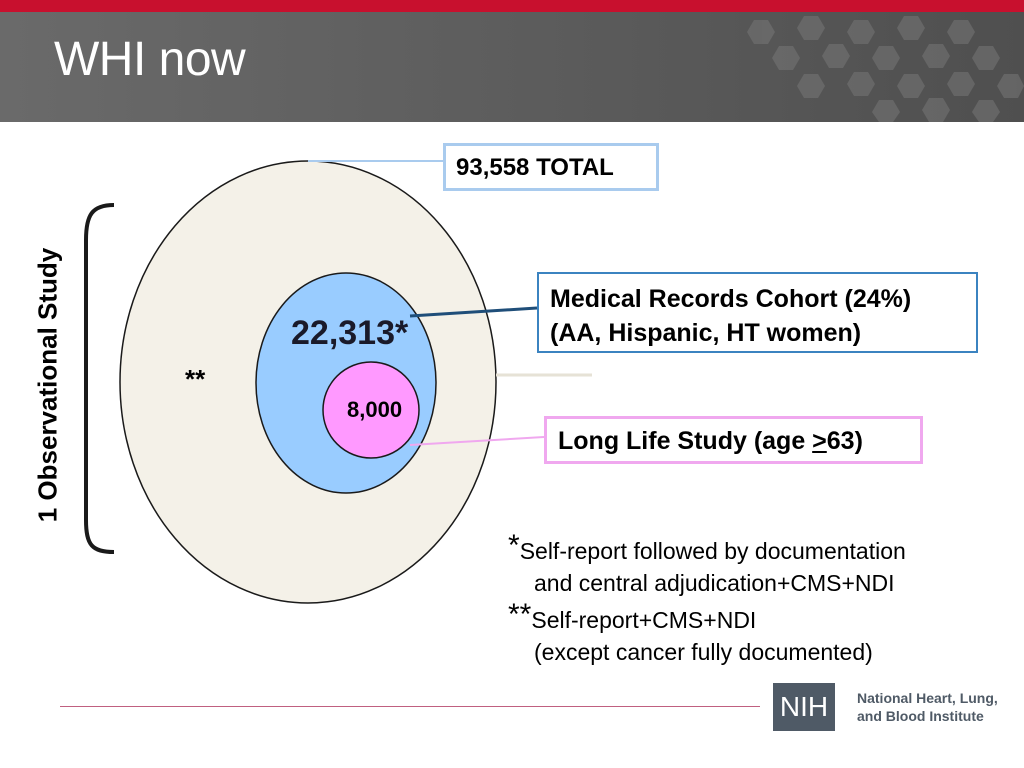  What do you see at coordinates (512, 6) in the screenshot?
I see `top-accent-bar` at bounding box center [512, 6].